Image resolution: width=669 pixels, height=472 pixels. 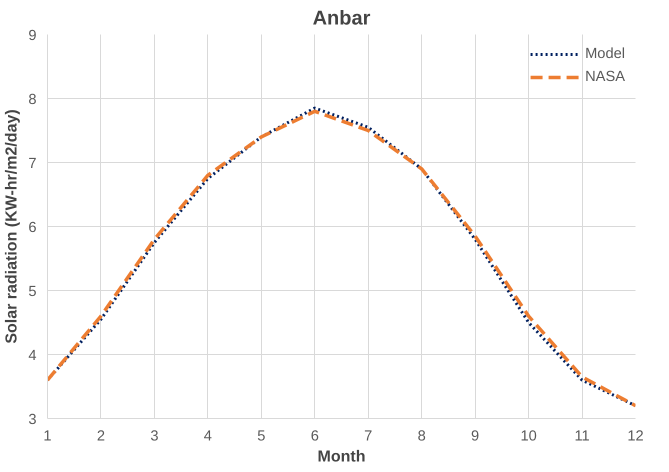 I want to click on y-tick-label: 8, so click(x=32, y=100).